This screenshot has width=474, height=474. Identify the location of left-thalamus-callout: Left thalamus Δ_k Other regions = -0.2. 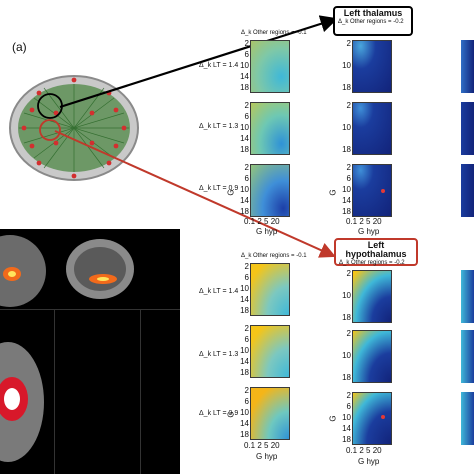
(373, 21).